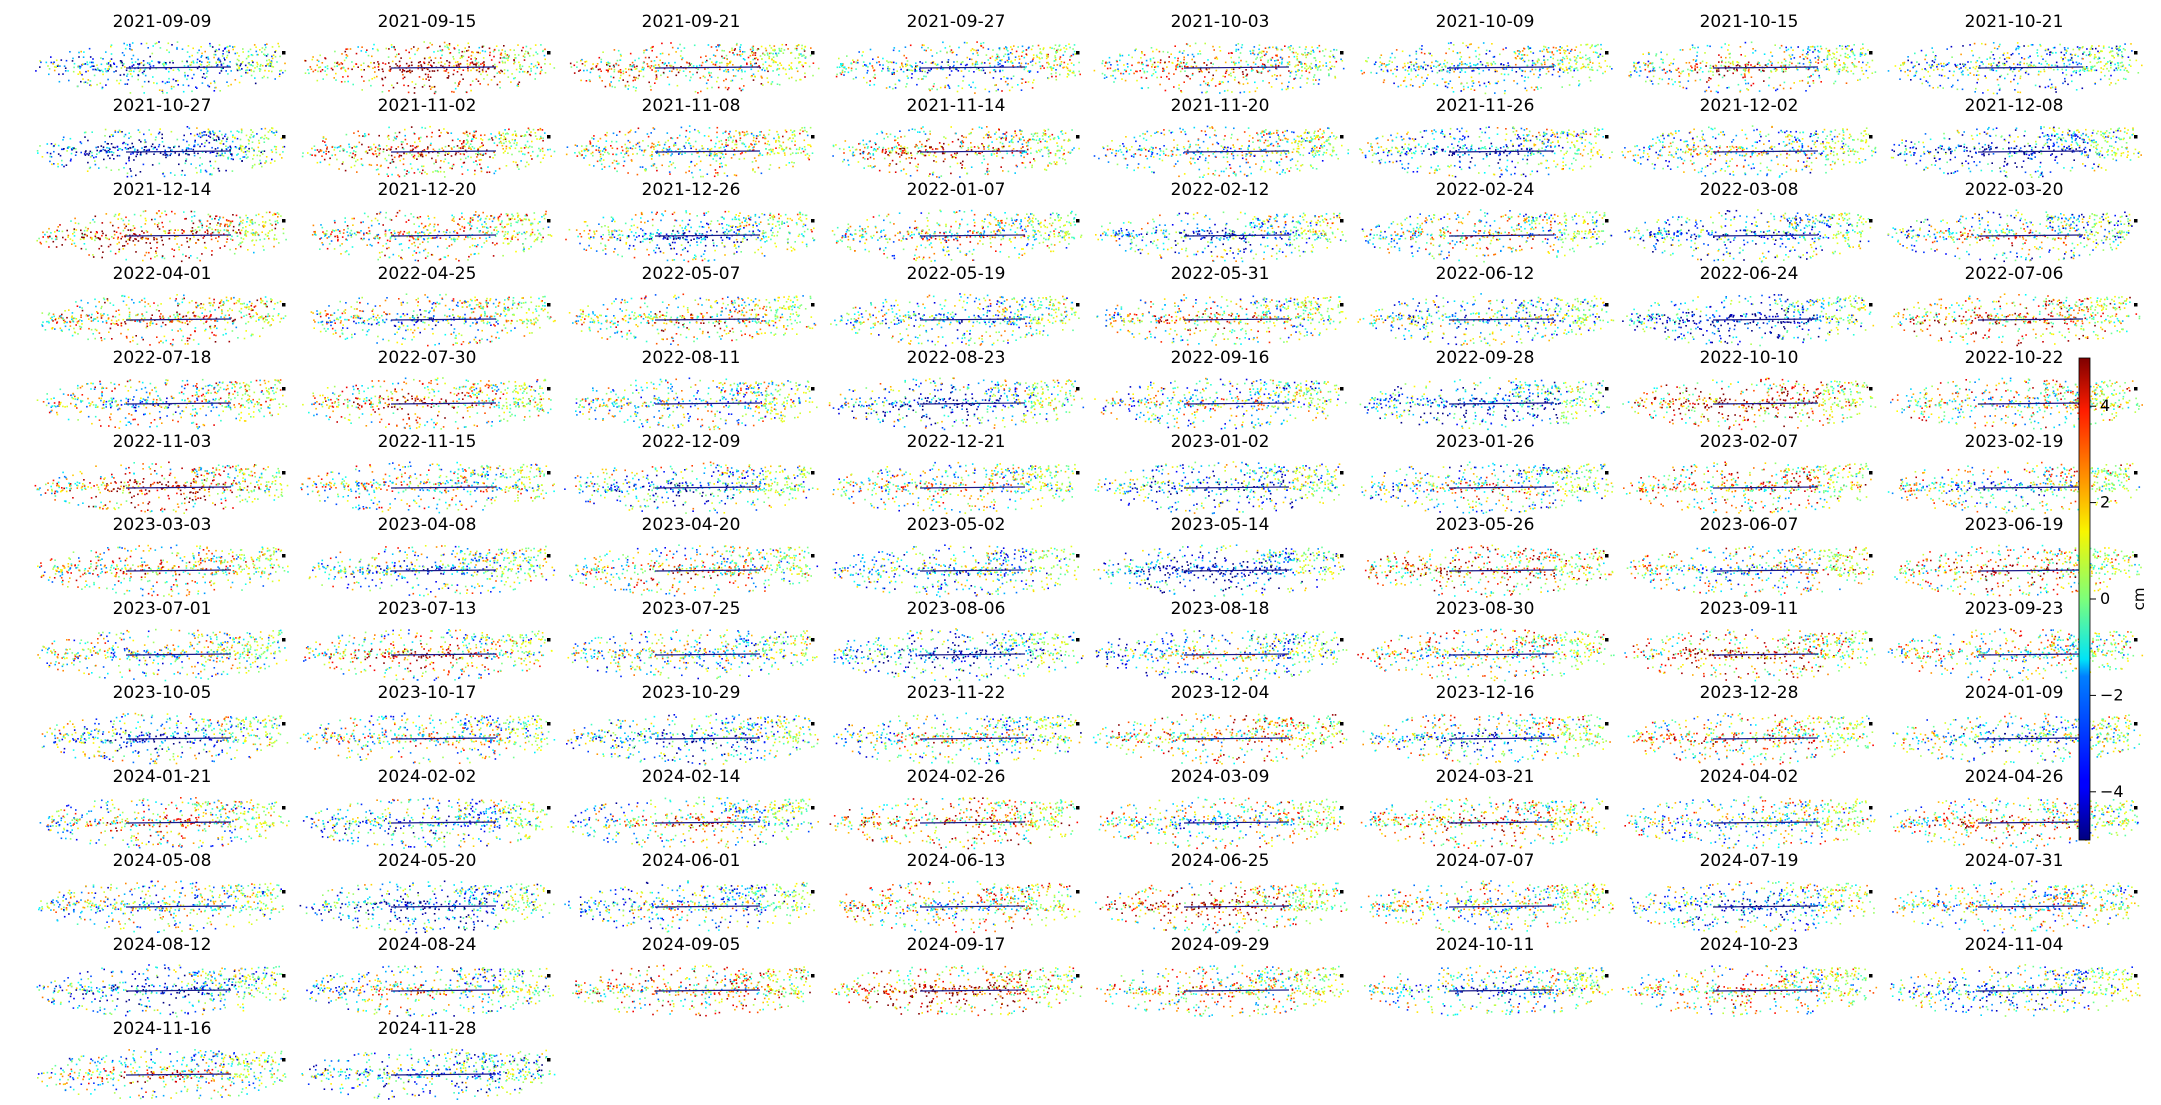  Describe the element at coordinates (2014, 54) in the screenshot. I see `panel-2021-10-21: 2021-10-21` at that location.